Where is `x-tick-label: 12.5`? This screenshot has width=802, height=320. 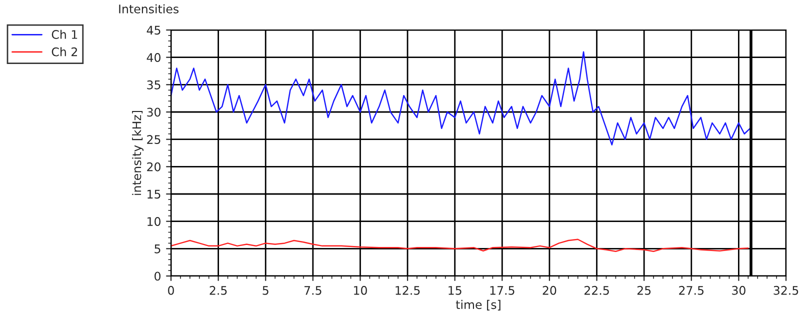
x-tick-label: 12.5 is located at coordinates (408, 290).